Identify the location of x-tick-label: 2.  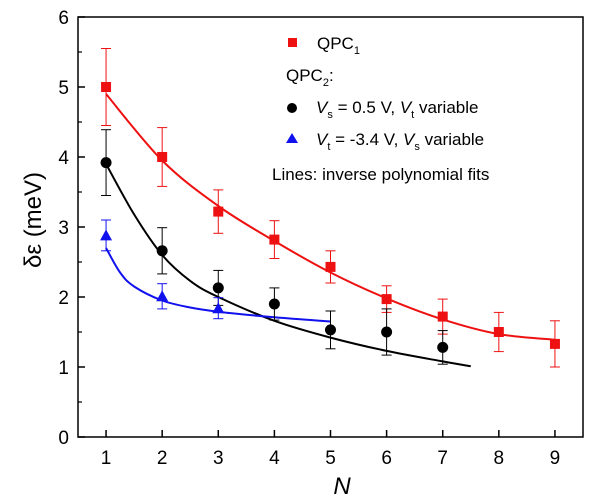
(162, 458).